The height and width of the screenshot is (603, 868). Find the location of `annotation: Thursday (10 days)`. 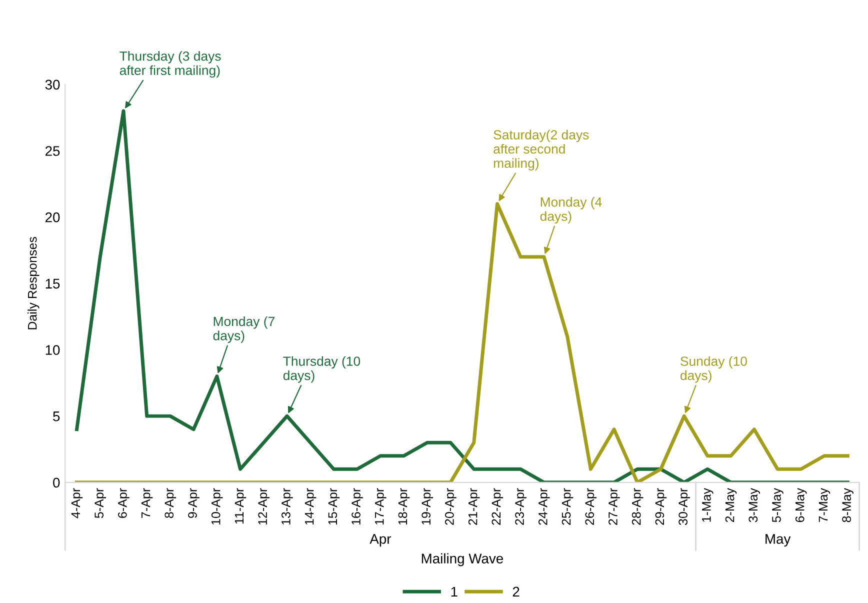

annotation: Thursday (10 days) is located at coordinates (321, 369).